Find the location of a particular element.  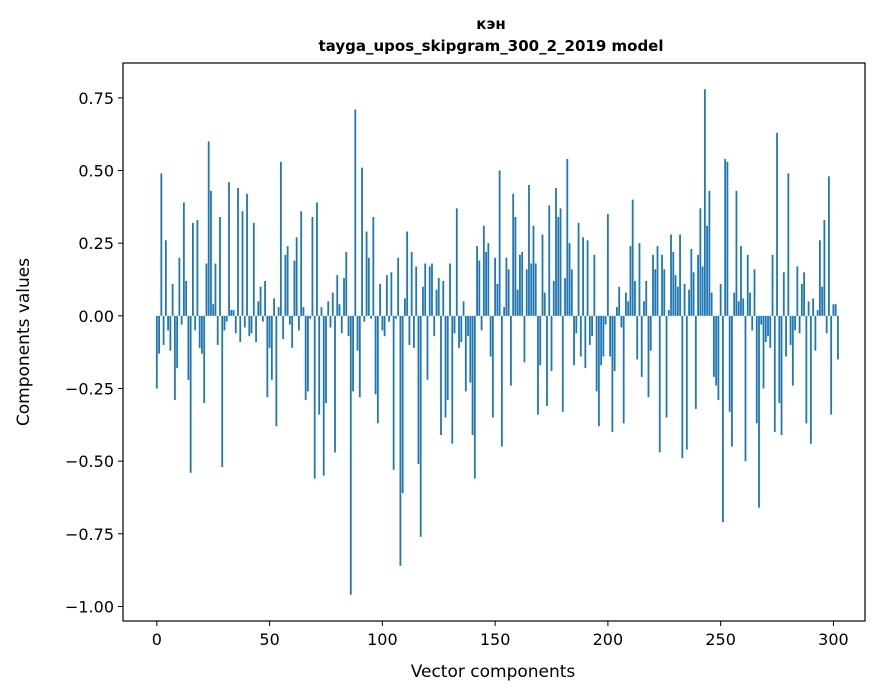

chart-title: кэн is located at coordinates (490, 24).